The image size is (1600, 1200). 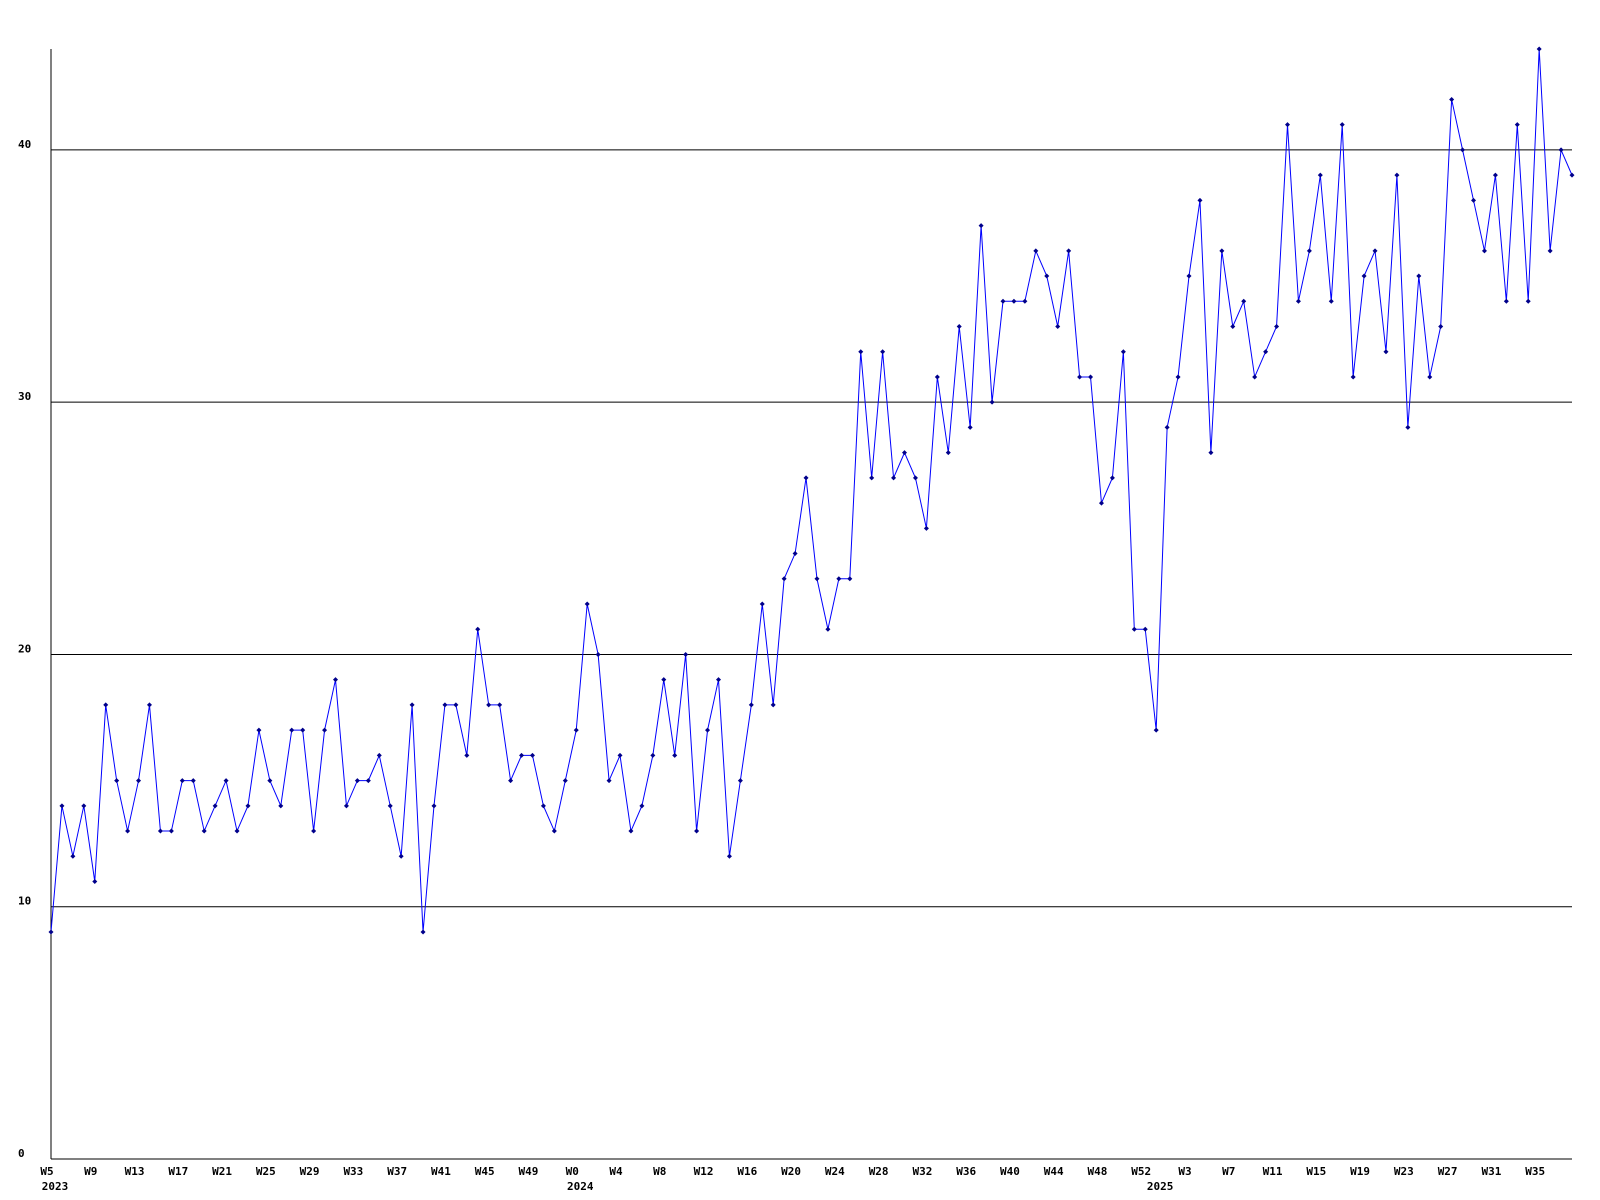 What do you see at coordinates (1098, 1171) in the screenshot?
I see `x-tick-label: W48` at bounding box center [1098, 1171].